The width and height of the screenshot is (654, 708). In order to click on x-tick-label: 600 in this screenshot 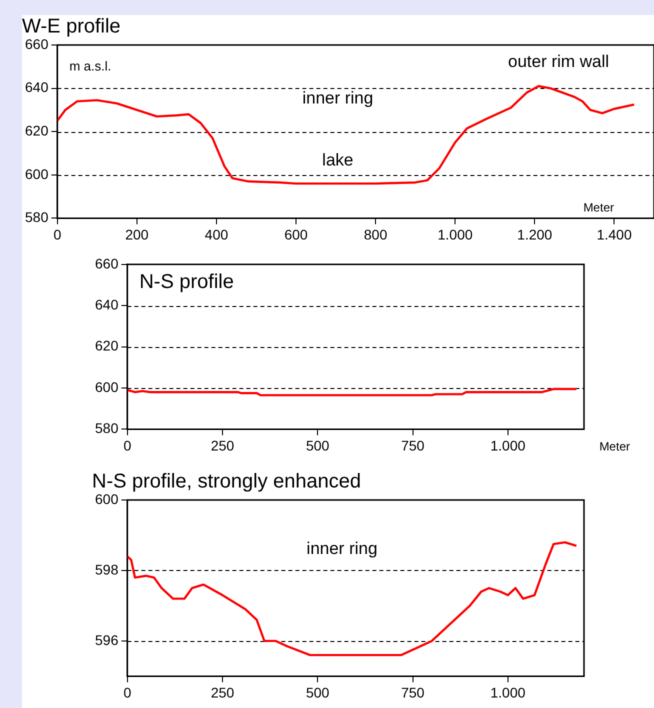, I will do `click(296, 234)`.